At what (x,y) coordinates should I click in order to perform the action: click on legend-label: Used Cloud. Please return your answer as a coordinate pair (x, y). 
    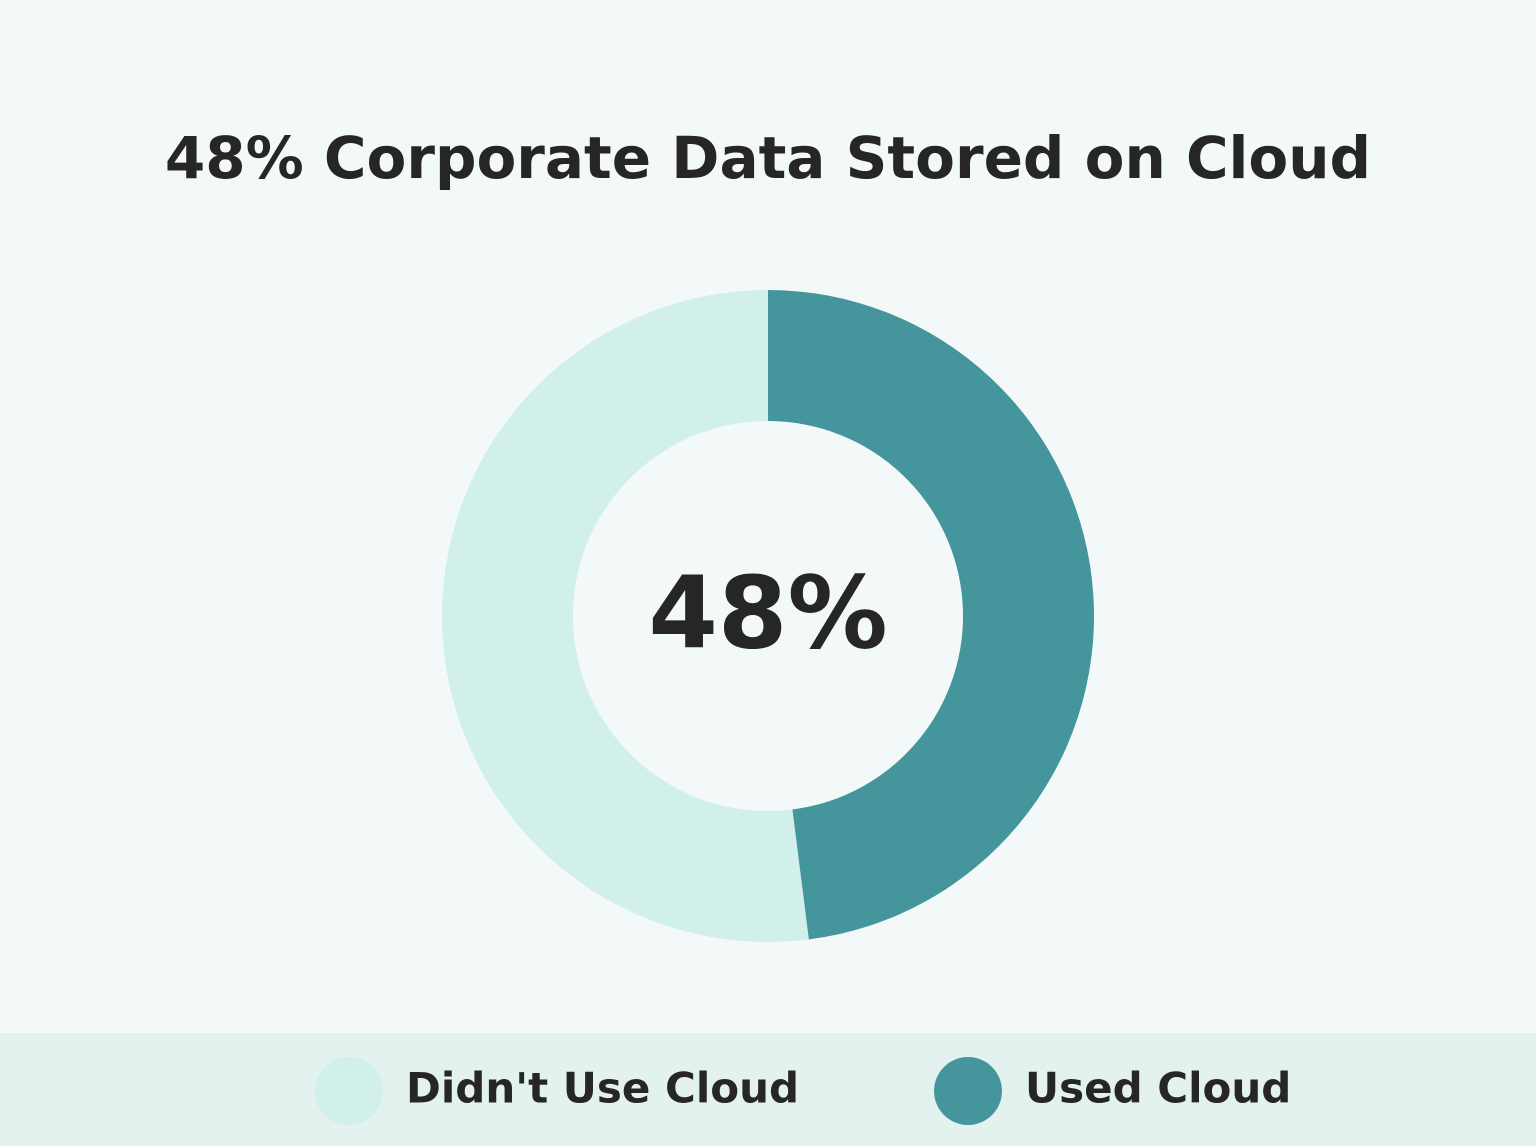
    Looking at the image, I should click on (1158, 1088).